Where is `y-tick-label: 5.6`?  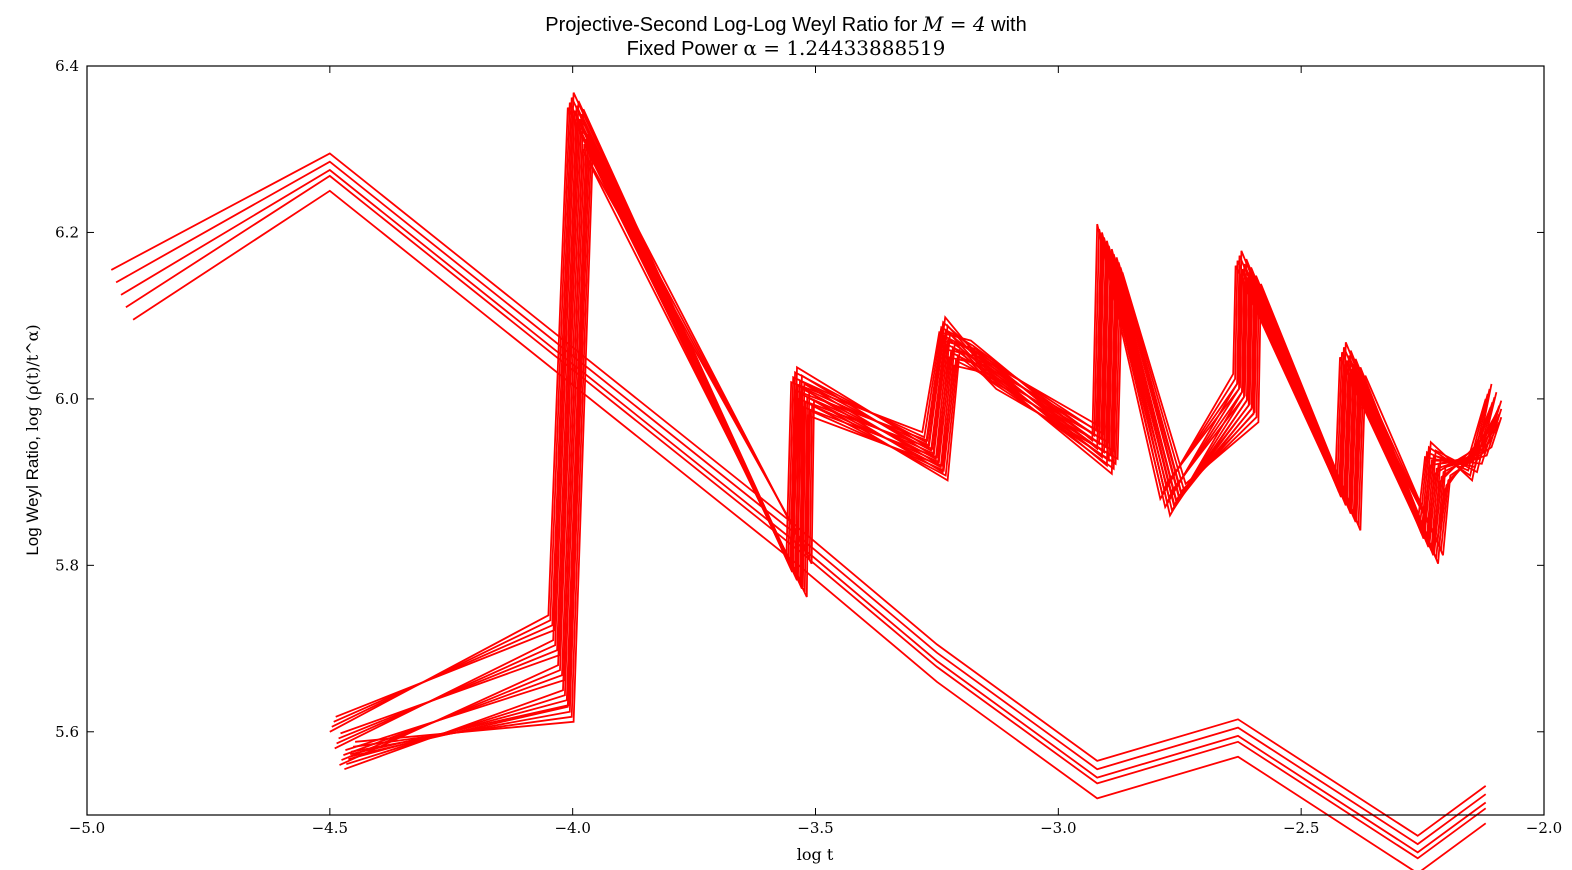
y-tick-label: 5.6 is located at coordinates (67, 732).